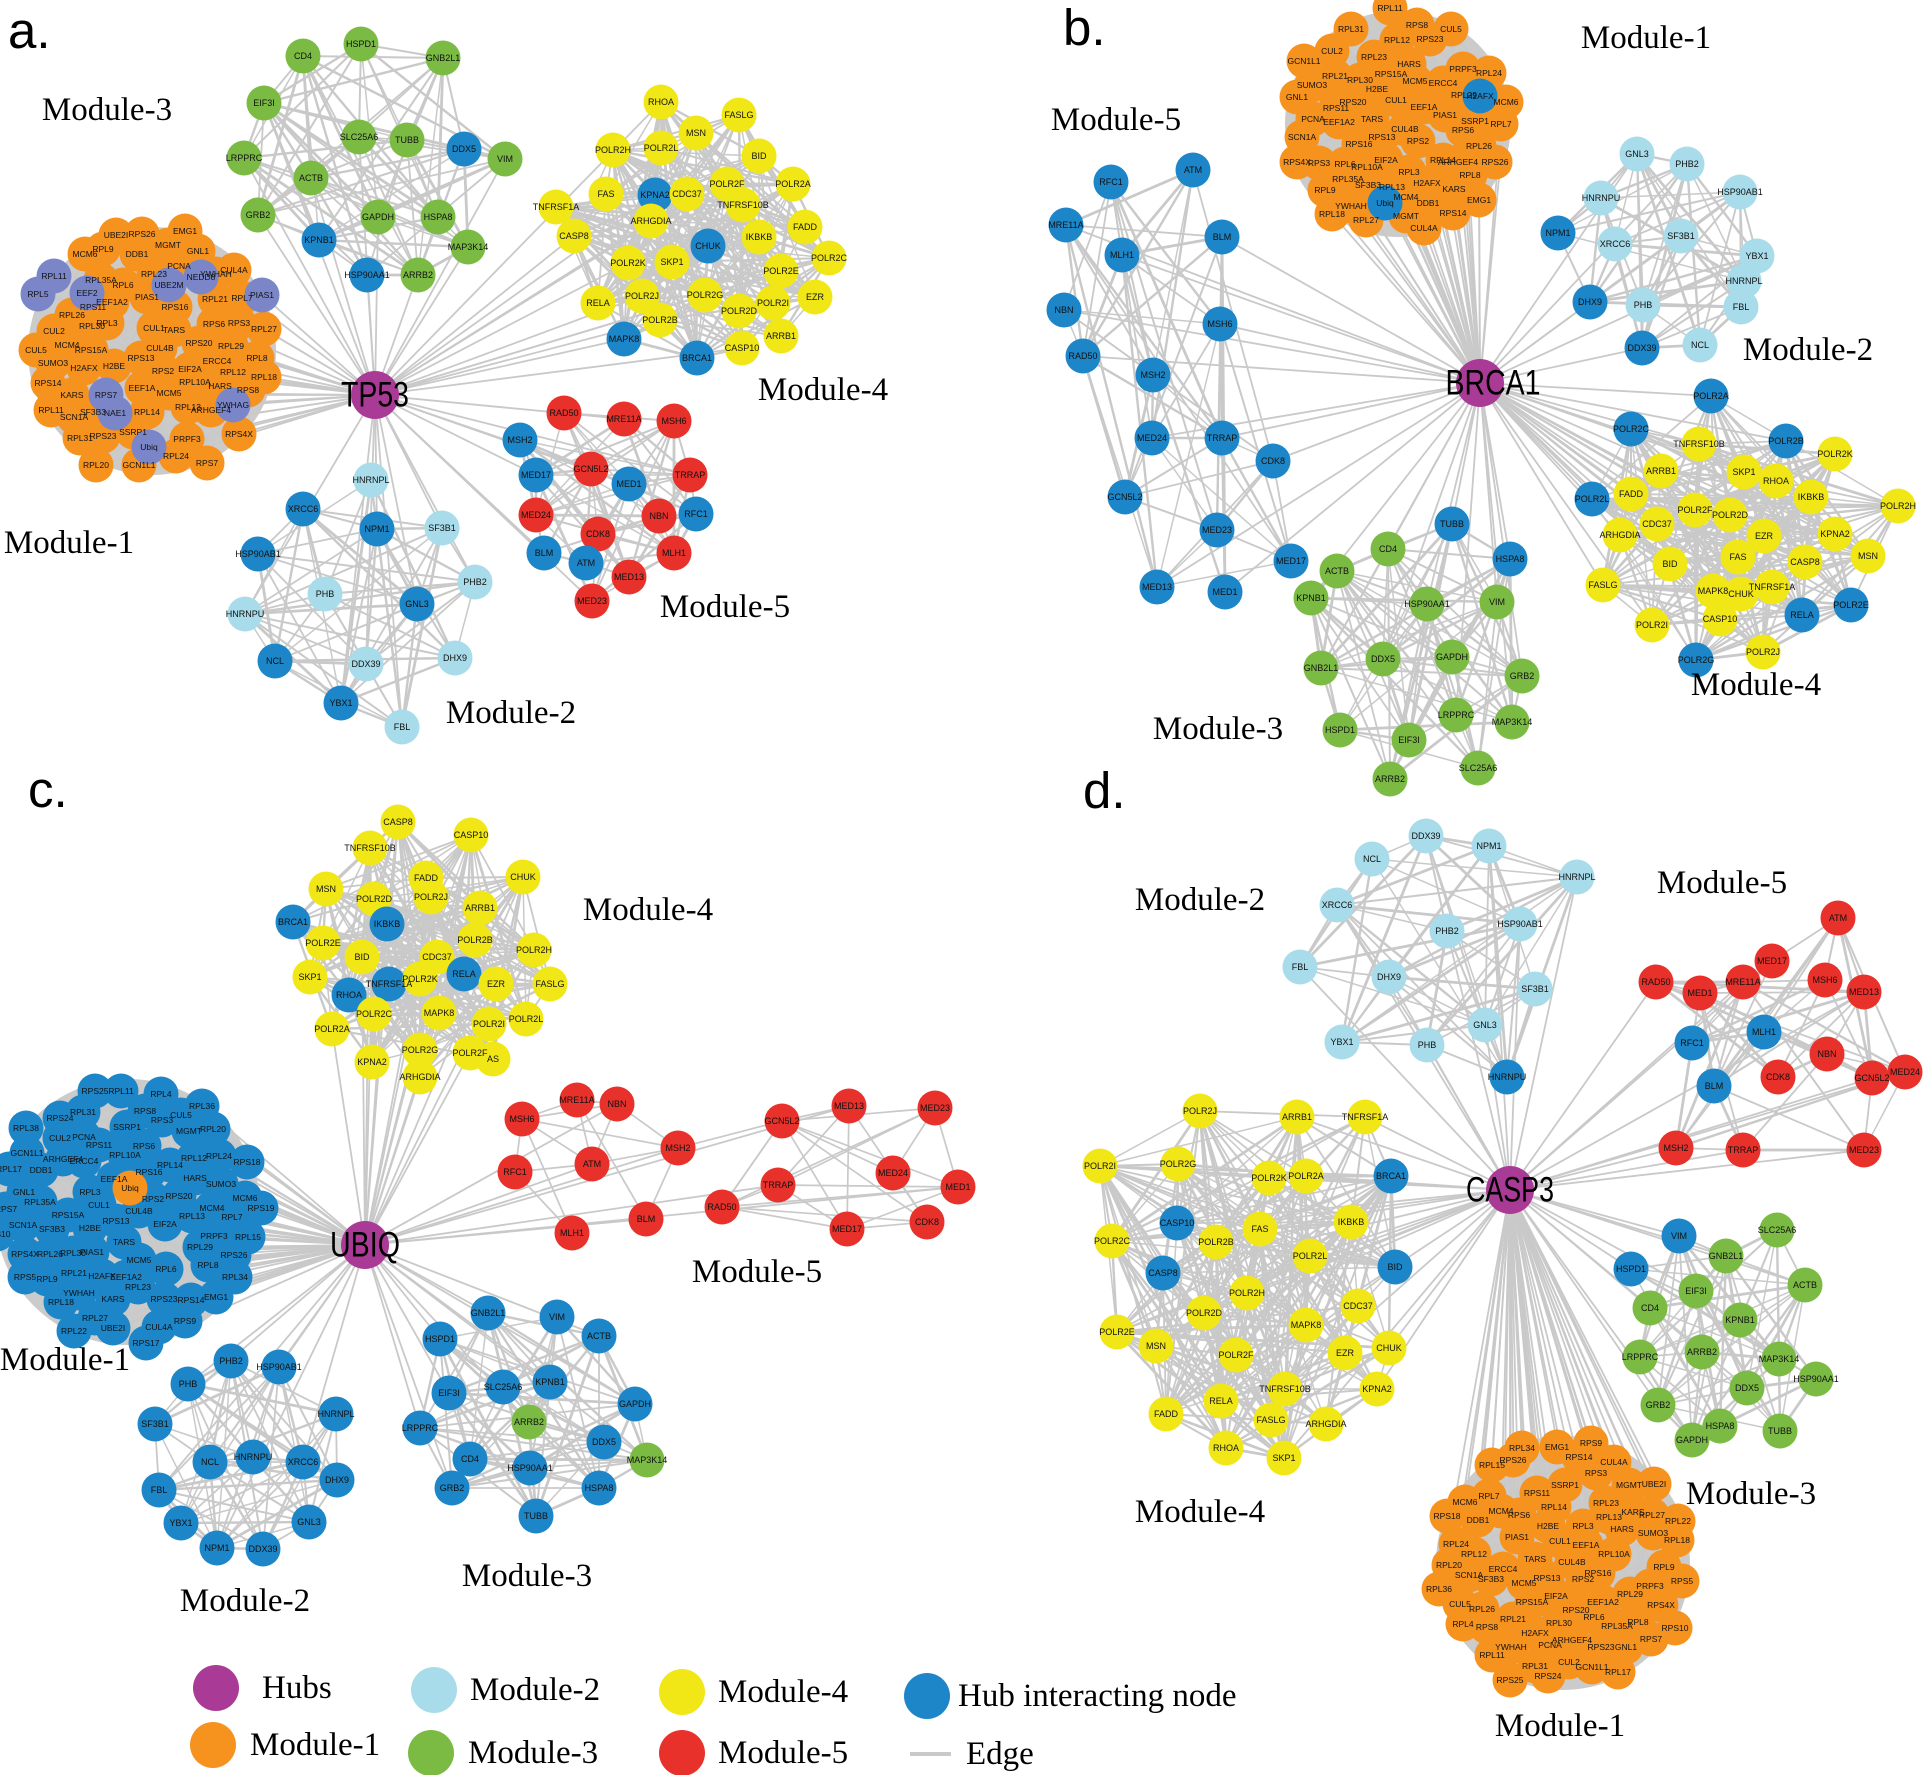  What do you see at coordinates (527, 1576) in the screenshot?
I see `svg-text: Module-3` at bounding box center [527, 1576].